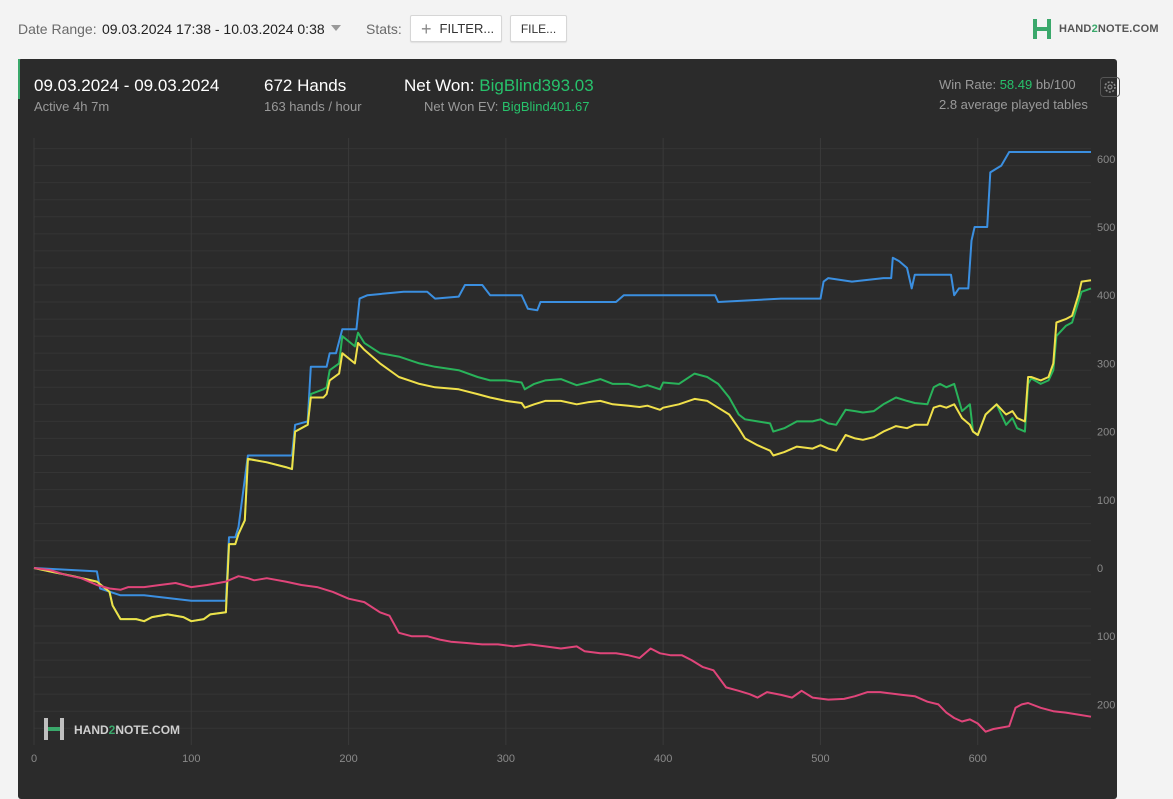 Image resolution: width=1173 pixels, height=799 pixels. What do you see at coordinates (213, 29) in the screenshot?
I see `date-range-select: 09.03.2024 17:38 - 10.03.2024 0:38` at bounding box center [213, 29].